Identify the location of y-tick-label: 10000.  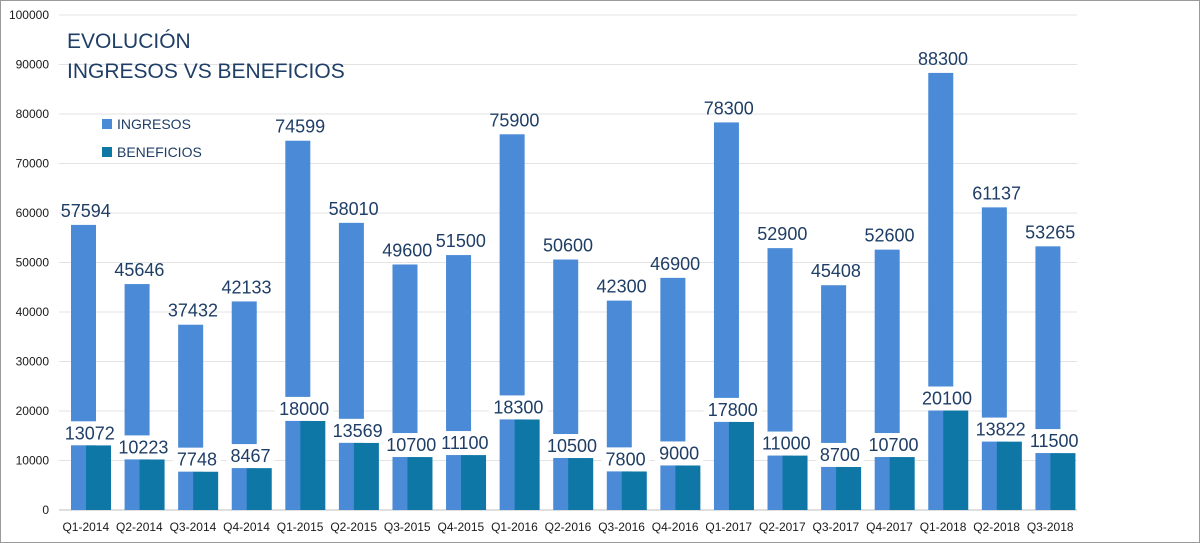
(33, 461).